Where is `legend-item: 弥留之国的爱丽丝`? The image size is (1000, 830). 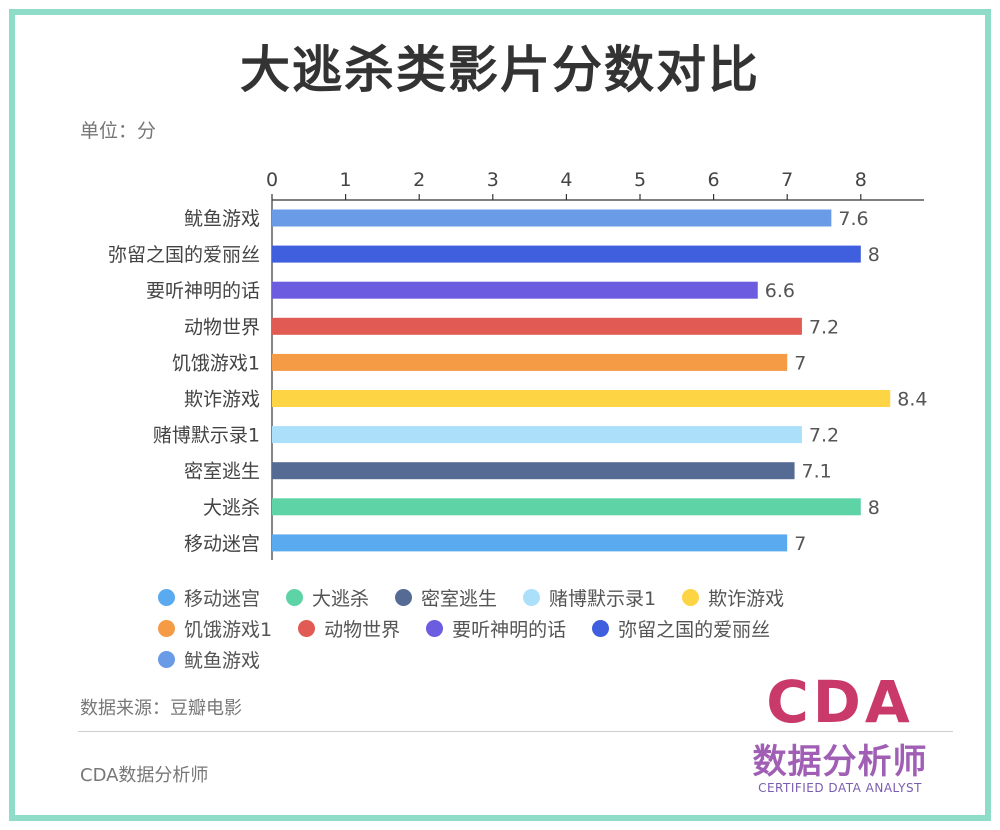
legend-item: 弥留之国的爱丽丝 is located at coordinates (681, 628).